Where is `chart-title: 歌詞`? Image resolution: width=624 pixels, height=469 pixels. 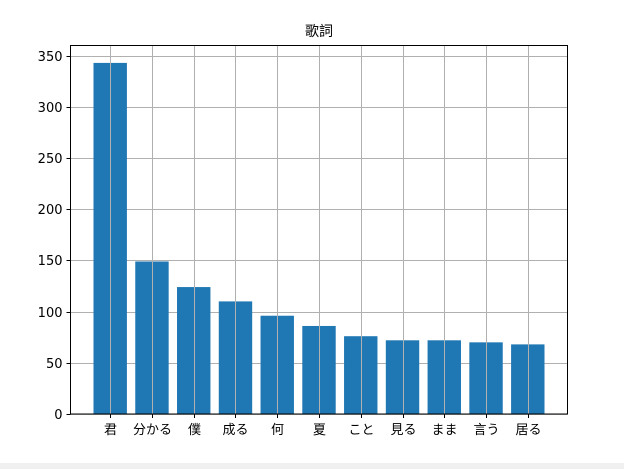
chart-title: 歌詞 is located at coordinates (319, 32).